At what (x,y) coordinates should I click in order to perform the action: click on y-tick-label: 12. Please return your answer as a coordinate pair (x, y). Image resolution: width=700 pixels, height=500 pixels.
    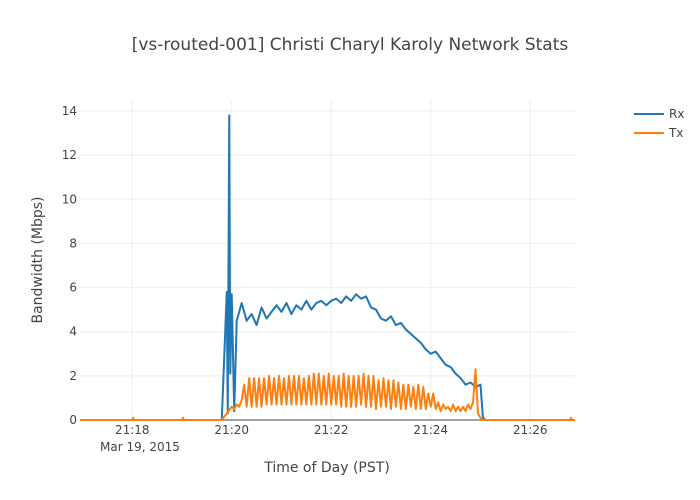
    Looking at the image, I should click on (69, 155).